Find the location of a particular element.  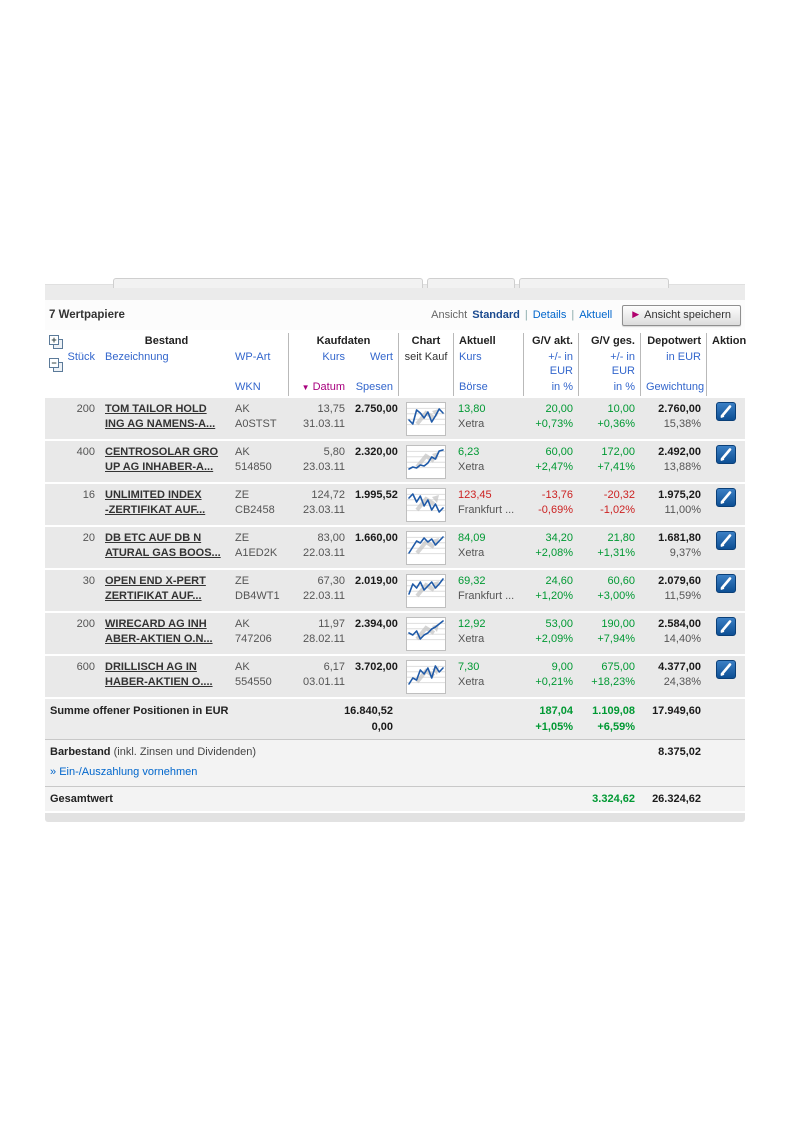

depot-value-weight: 2.760,00 15,38% is located at coordinates (679, 416).